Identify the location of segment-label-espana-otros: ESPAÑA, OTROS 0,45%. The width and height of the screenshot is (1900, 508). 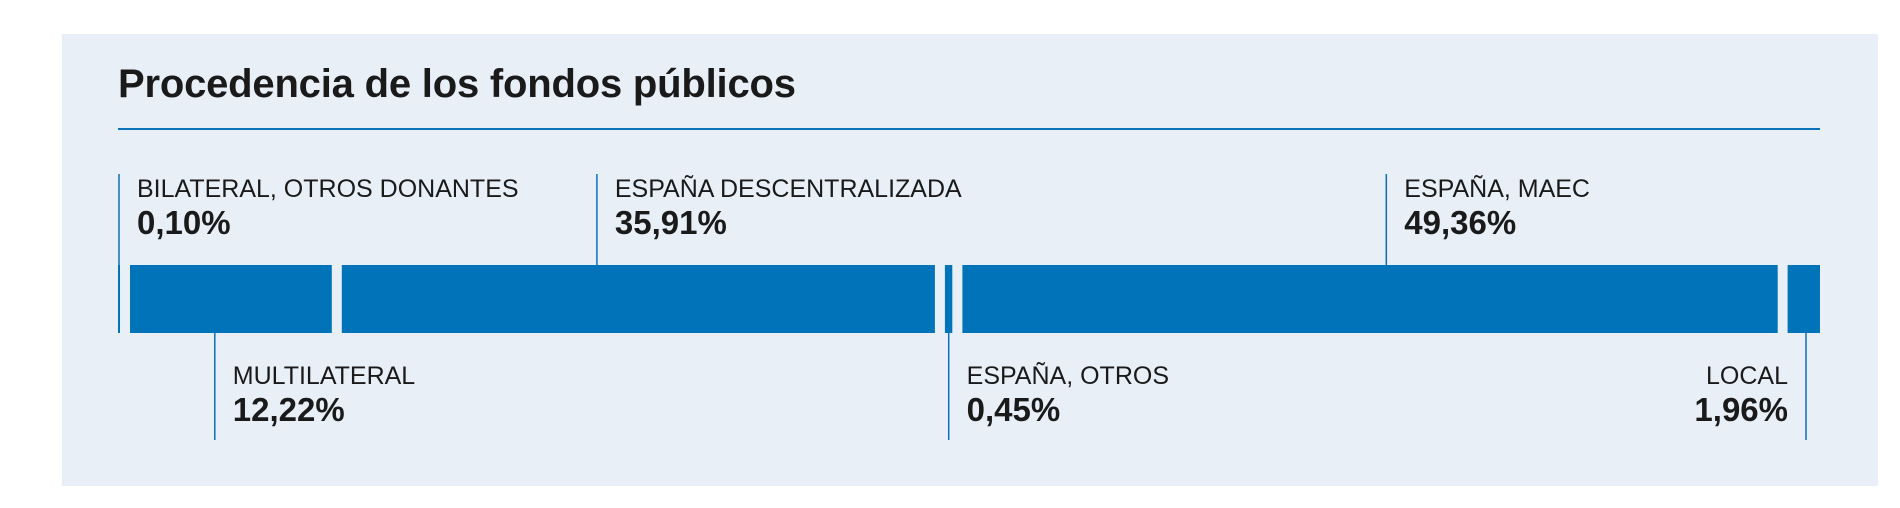
(1068, 395).